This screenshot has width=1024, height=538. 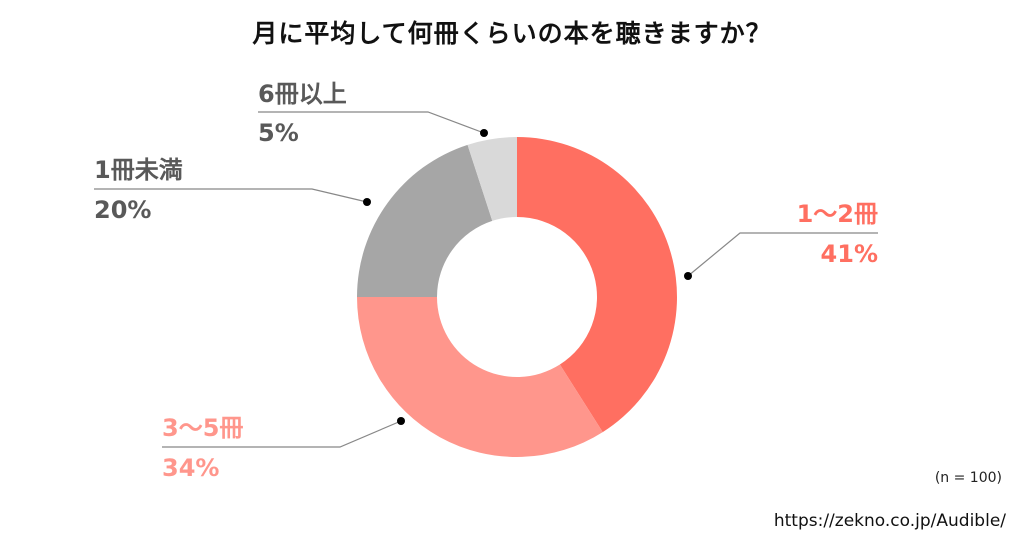 What do you see at coordinates (968, 478) in the screenshot?
I see `sample-size-note: (n = 100)` at bounding box center [968, 478].